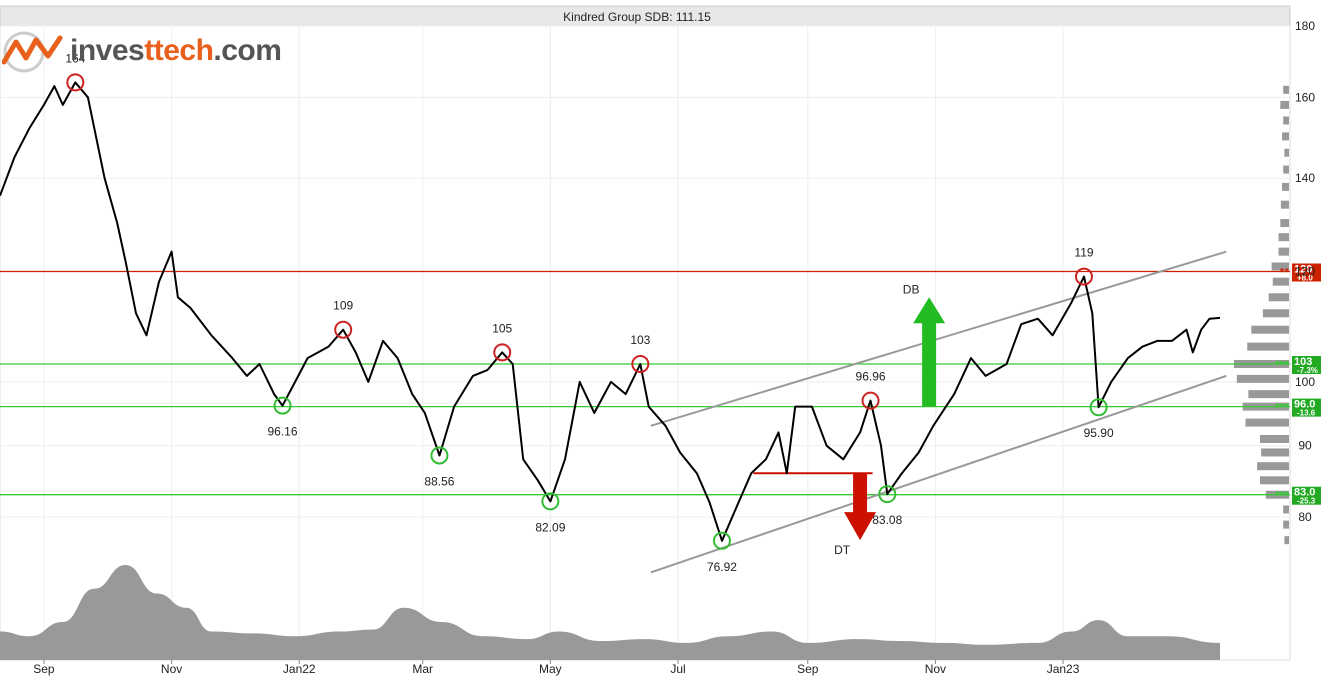 The height and width of the screenshot is (685, 1321). What do you see at coordinates (677, 669) in the screenshot?
I see `x-tick-label: Jul` at bounding box center [677, 669].